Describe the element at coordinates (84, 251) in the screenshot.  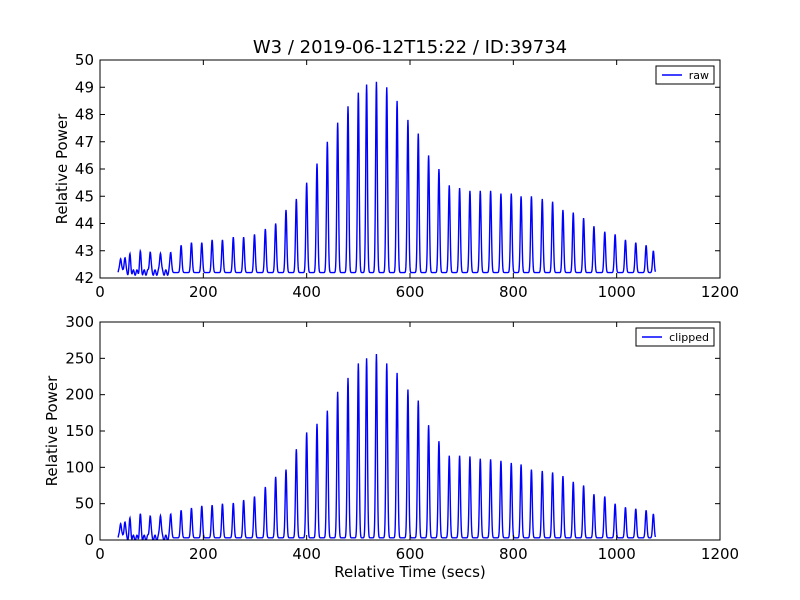
I see `y-tick-label: 43` at that location.